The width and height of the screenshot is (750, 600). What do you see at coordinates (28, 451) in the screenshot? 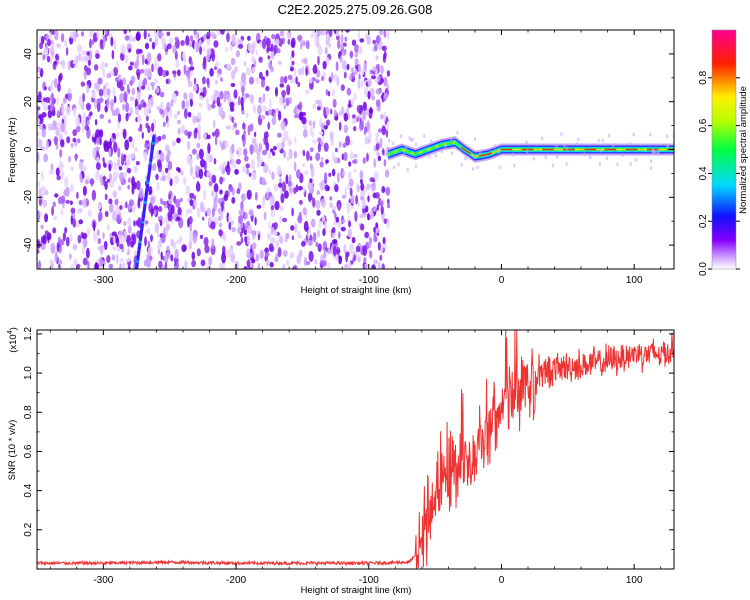
I see `snr-y-tick-label: 0.6` at bounding box center [28, 451].